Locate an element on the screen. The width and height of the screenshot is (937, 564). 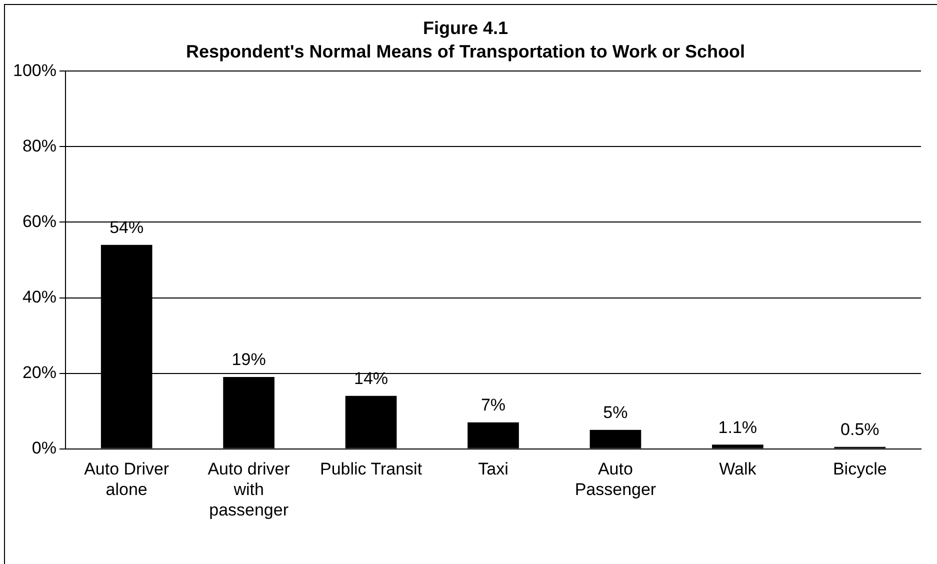
x-tick-label: Taxi is located at coordinates (493, 469).